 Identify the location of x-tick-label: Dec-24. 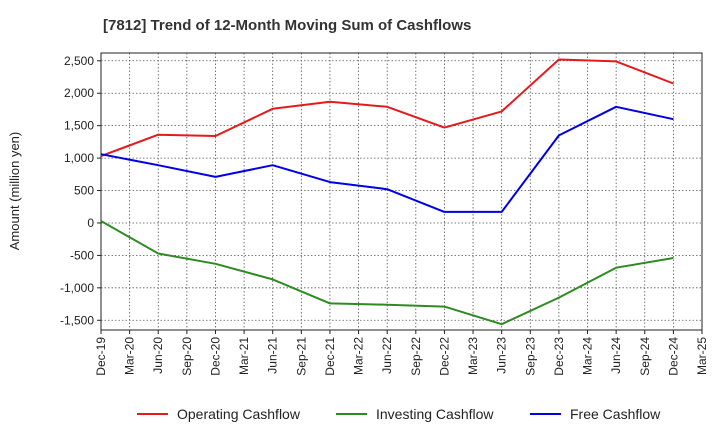
(673, 356).